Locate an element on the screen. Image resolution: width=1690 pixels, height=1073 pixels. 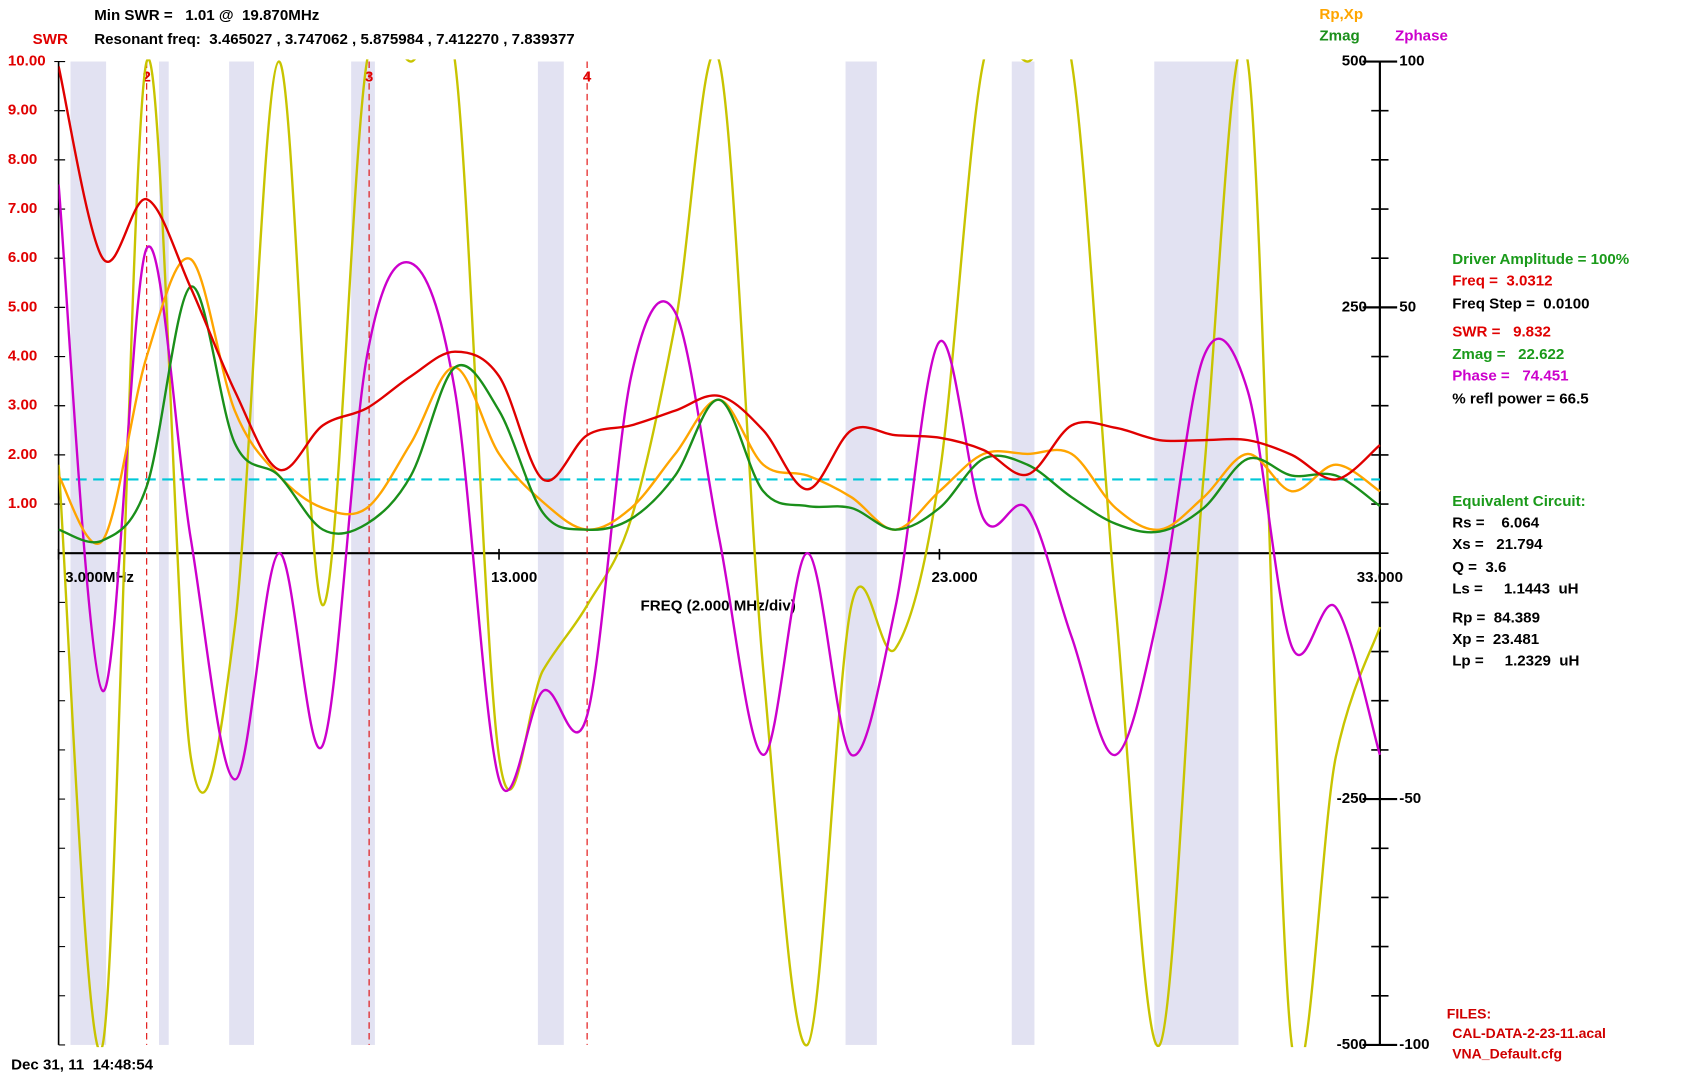
y3-tick-label: -500 is located at coordinates (1352, 1044).